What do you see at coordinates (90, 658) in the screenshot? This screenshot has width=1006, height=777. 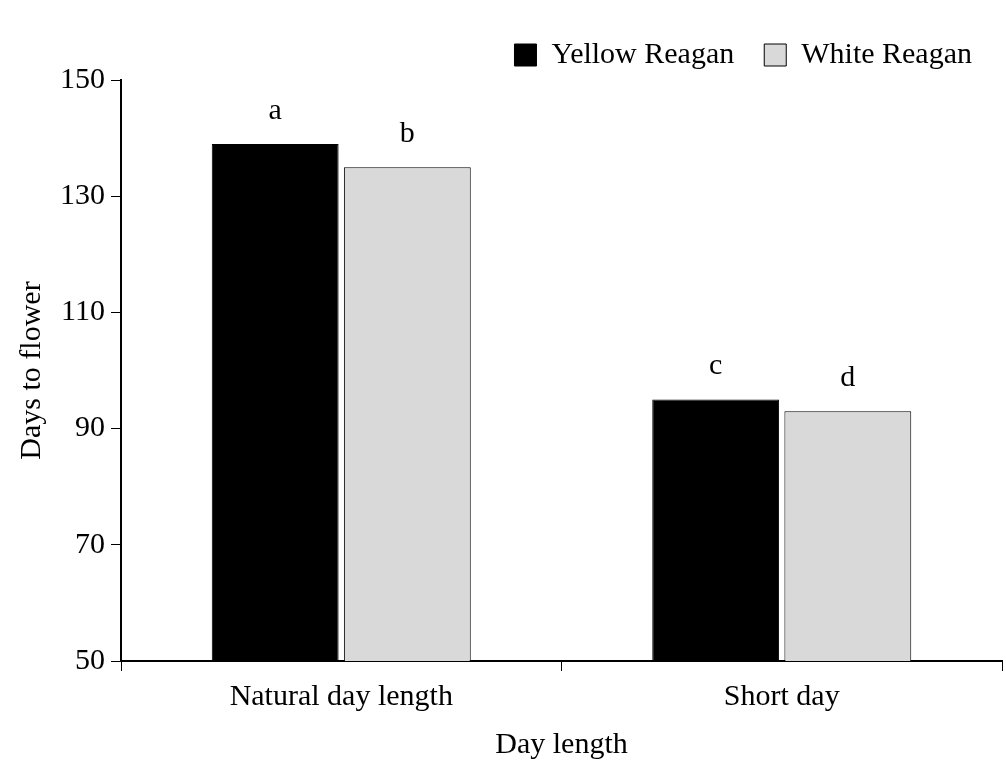 I see `y-tick-label: 50` at bounding box center [90, 658].